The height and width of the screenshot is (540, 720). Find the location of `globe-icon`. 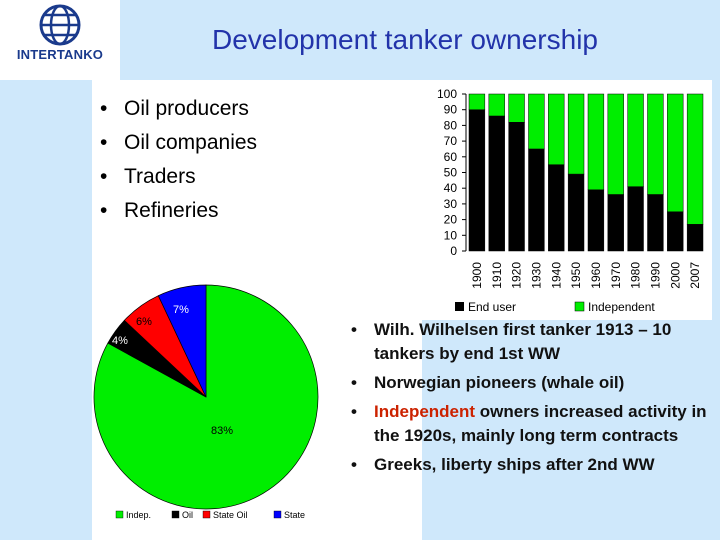

globe-icon is located at coordinates (60, 25).